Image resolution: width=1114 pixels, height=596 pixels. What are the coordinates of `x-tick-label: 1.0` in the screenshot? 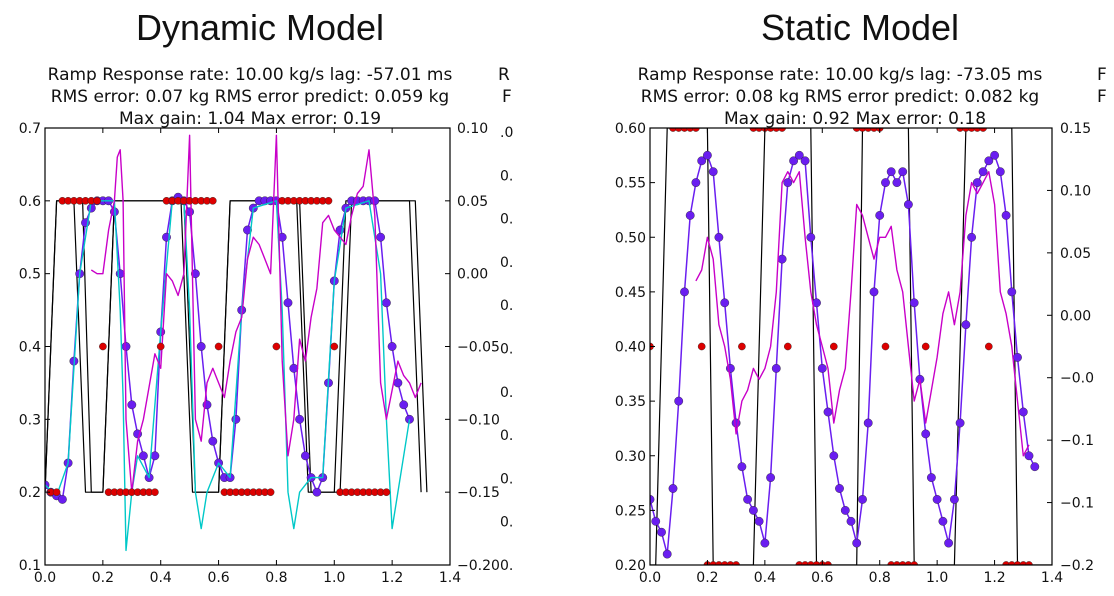 It's located at (937, 578).